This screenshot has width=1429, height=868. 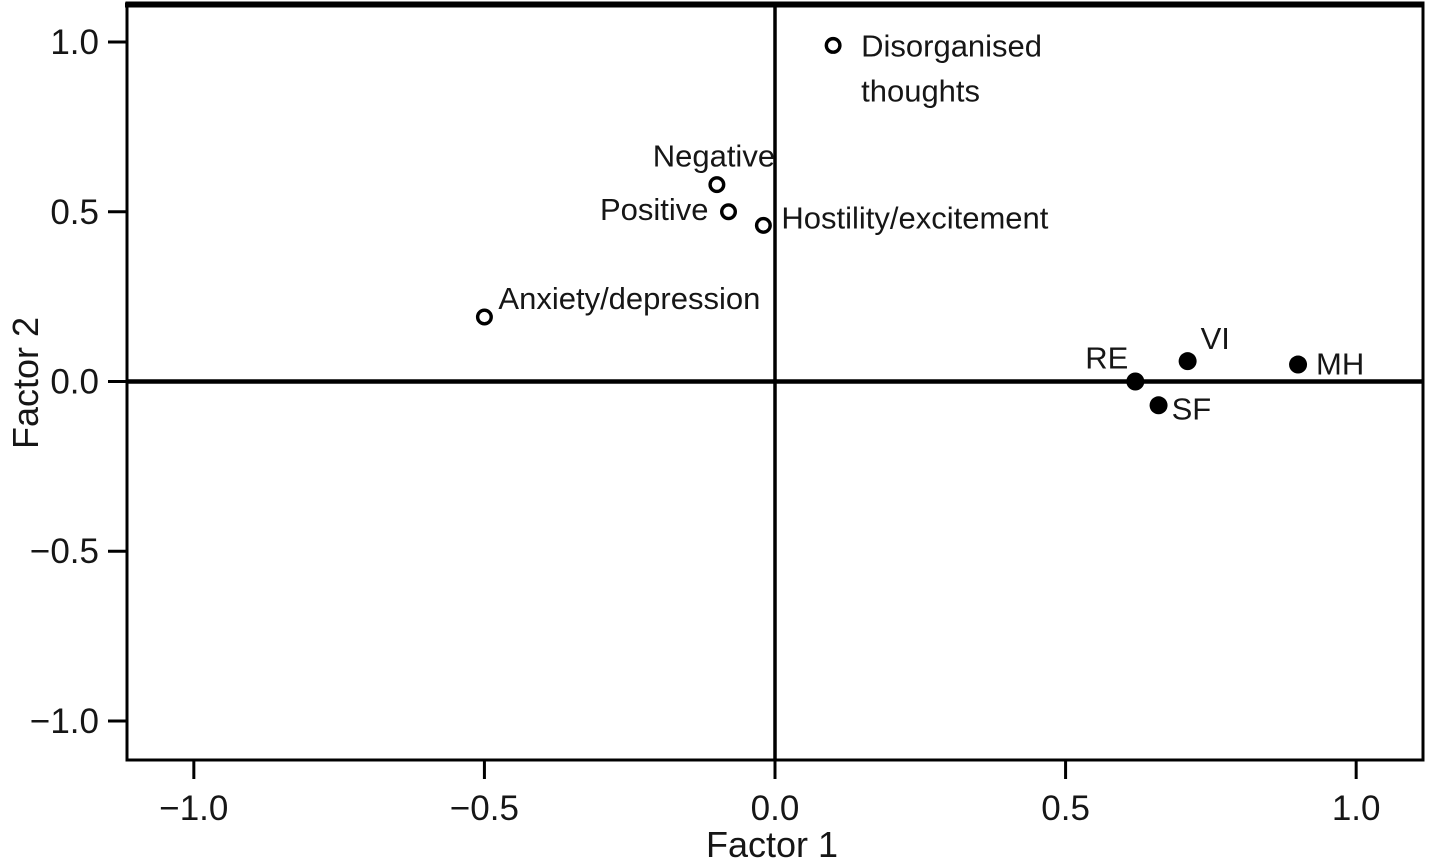 What do you see at coordinates (772, 844) in the screenshot?
I see `x-axis-title: Factor 1` at bounding box center [772, 844].